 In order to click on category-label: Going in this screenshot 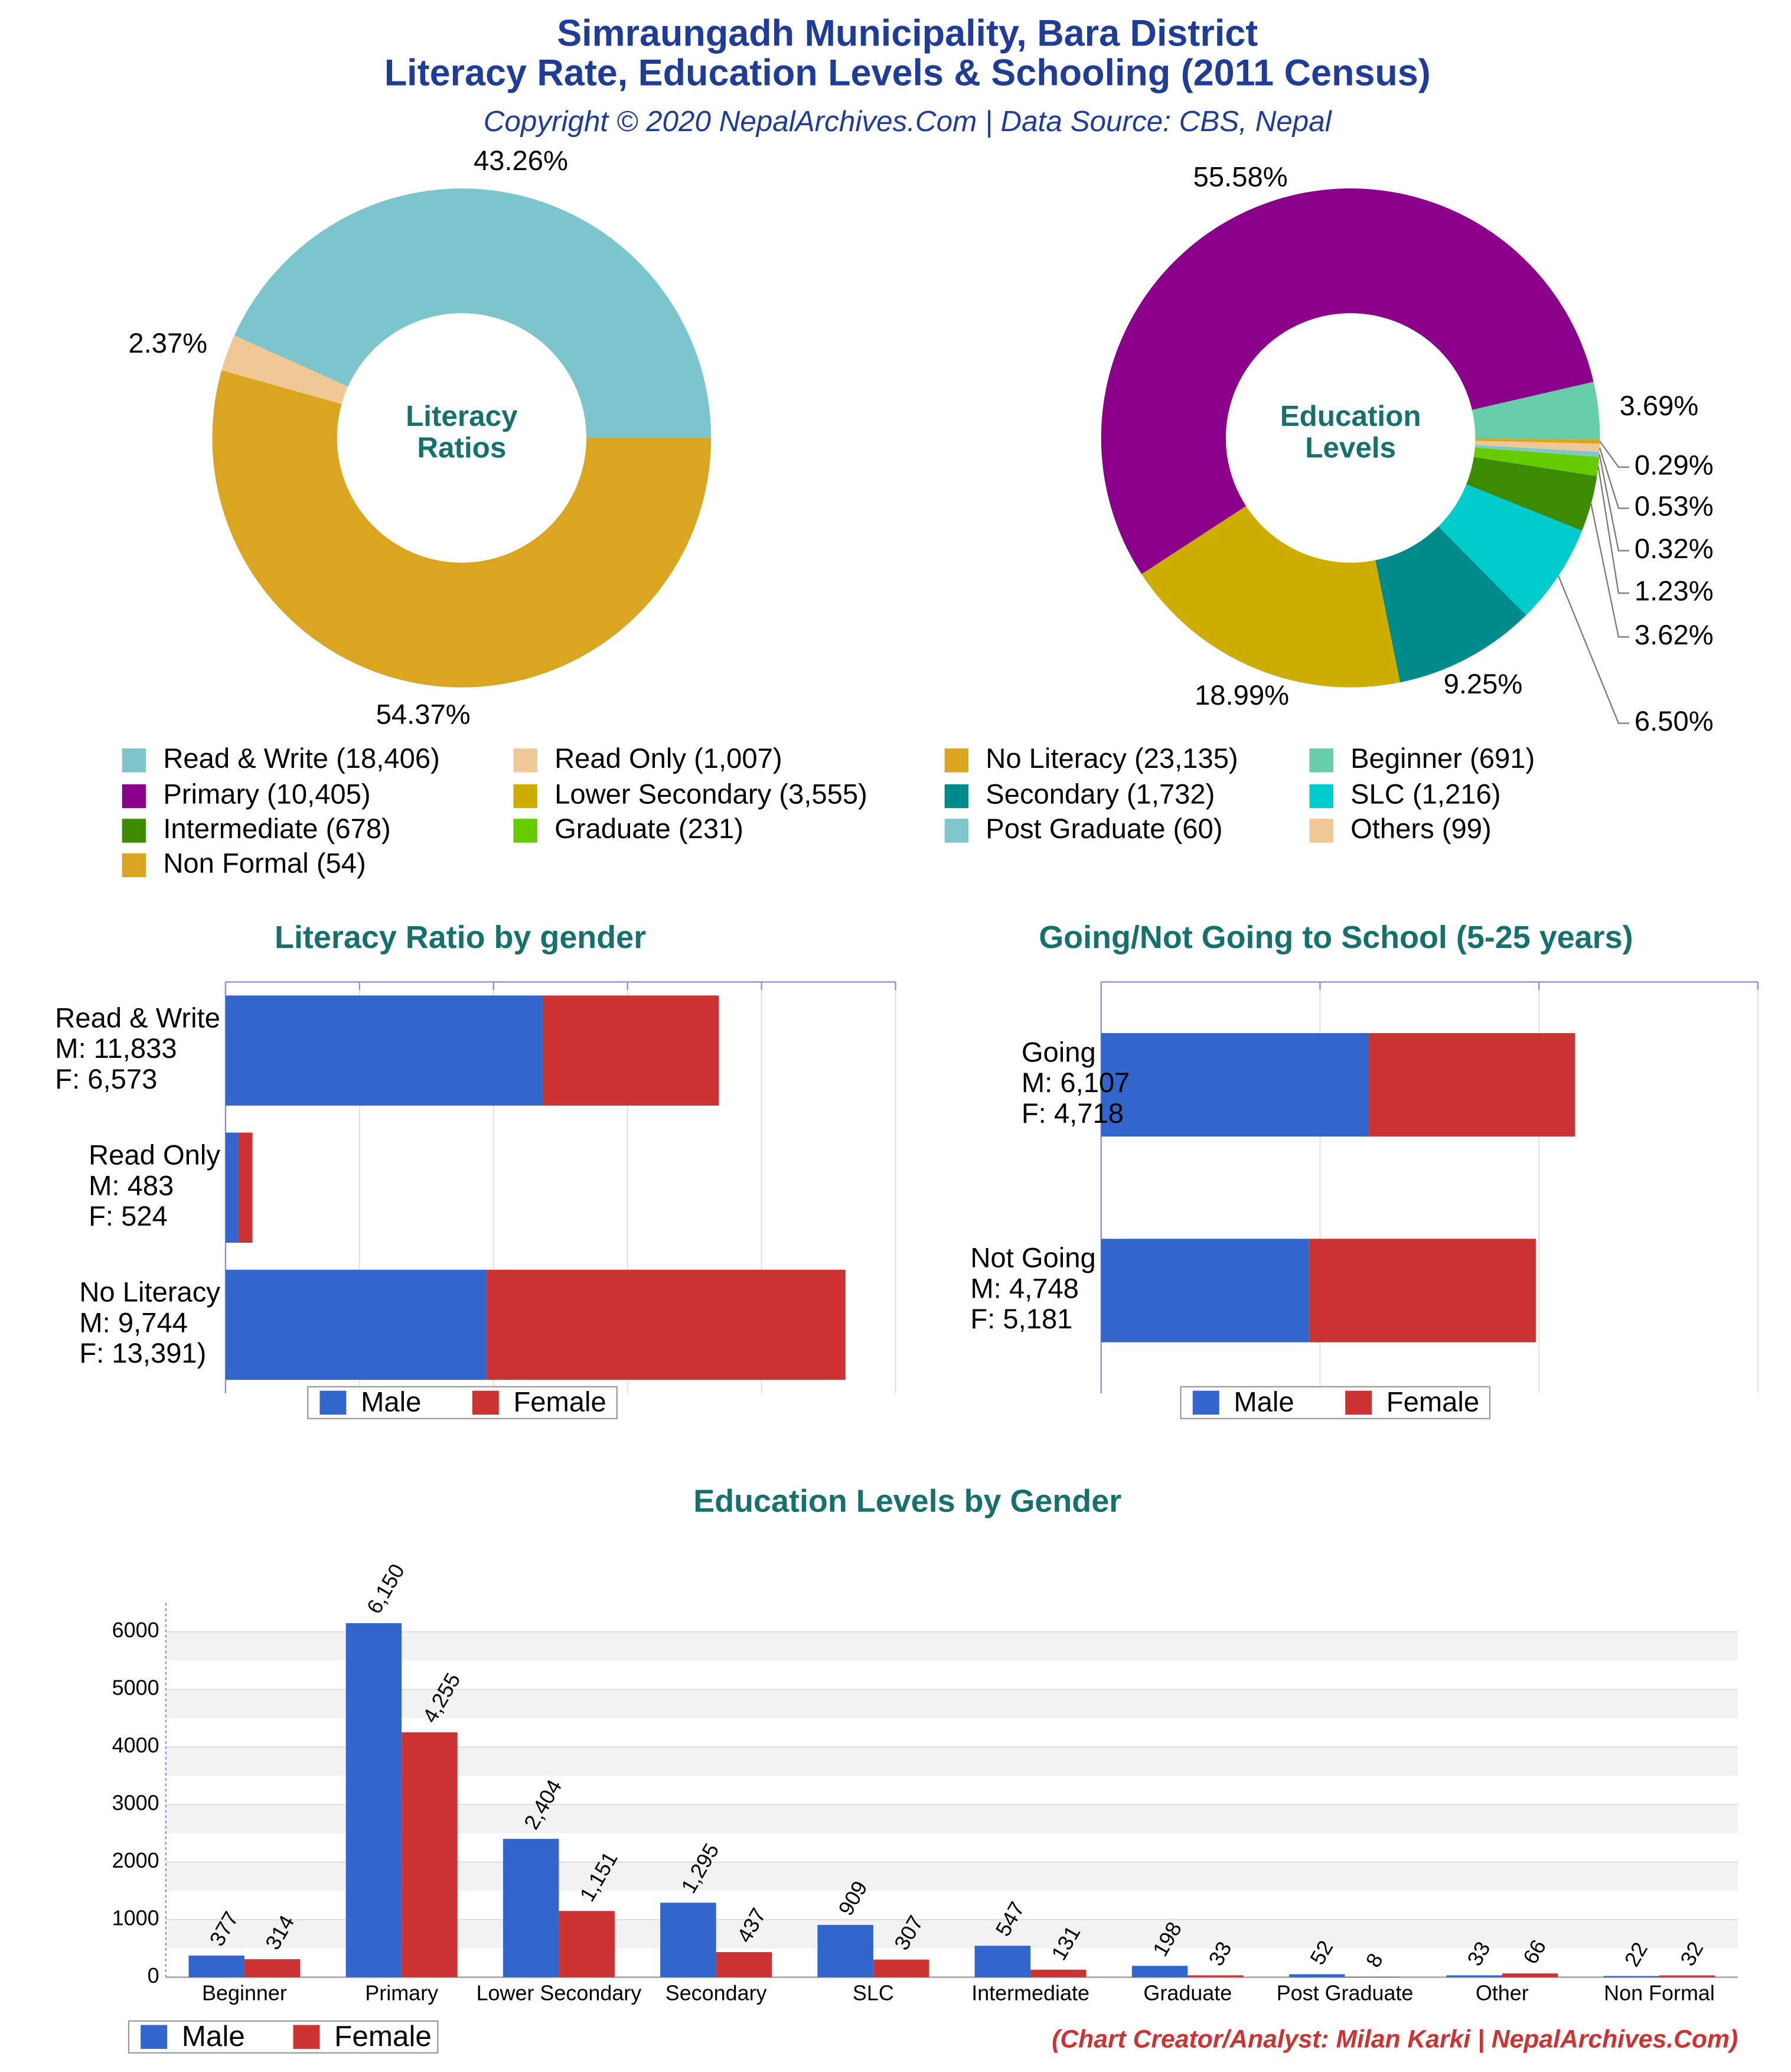, I will do `click(1059, 1051)`.